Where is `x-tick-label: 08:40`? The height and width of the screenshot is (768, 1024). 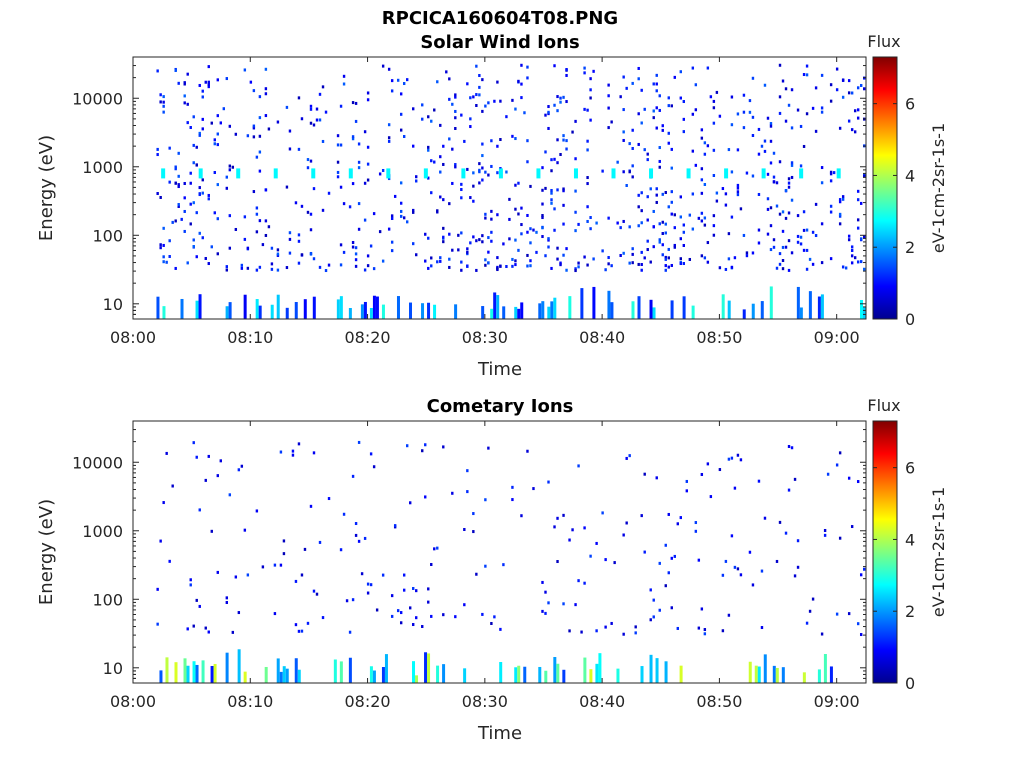
x-tick-label: 08:40 is located at coordinates (602, 701).